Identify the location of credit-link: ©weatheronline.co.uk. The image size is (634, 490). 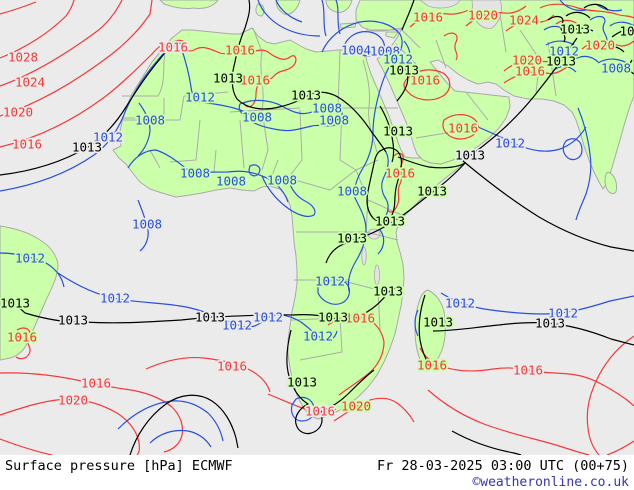
(550, 482).